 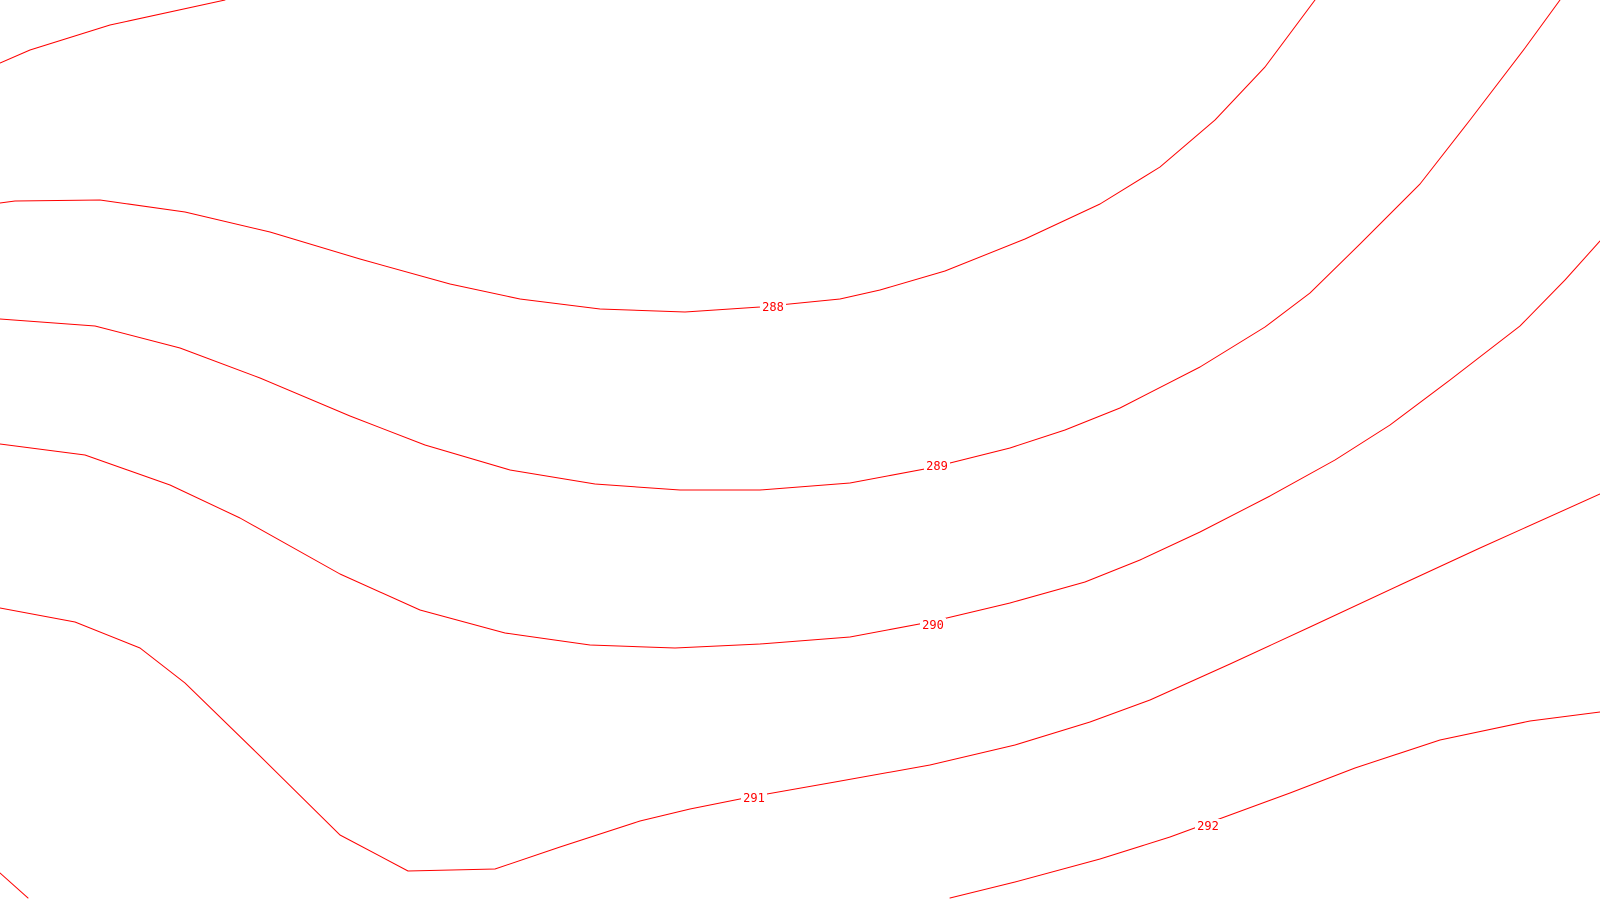 I want to click on contour-label-292: 292, so click(x=1208, y=826).